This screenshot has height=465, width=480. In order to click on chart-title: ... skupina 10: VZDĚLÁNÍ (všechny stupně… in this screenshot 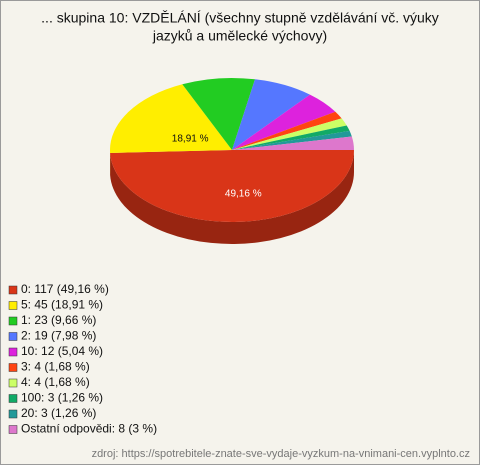, I will do `click(240, 18)`.